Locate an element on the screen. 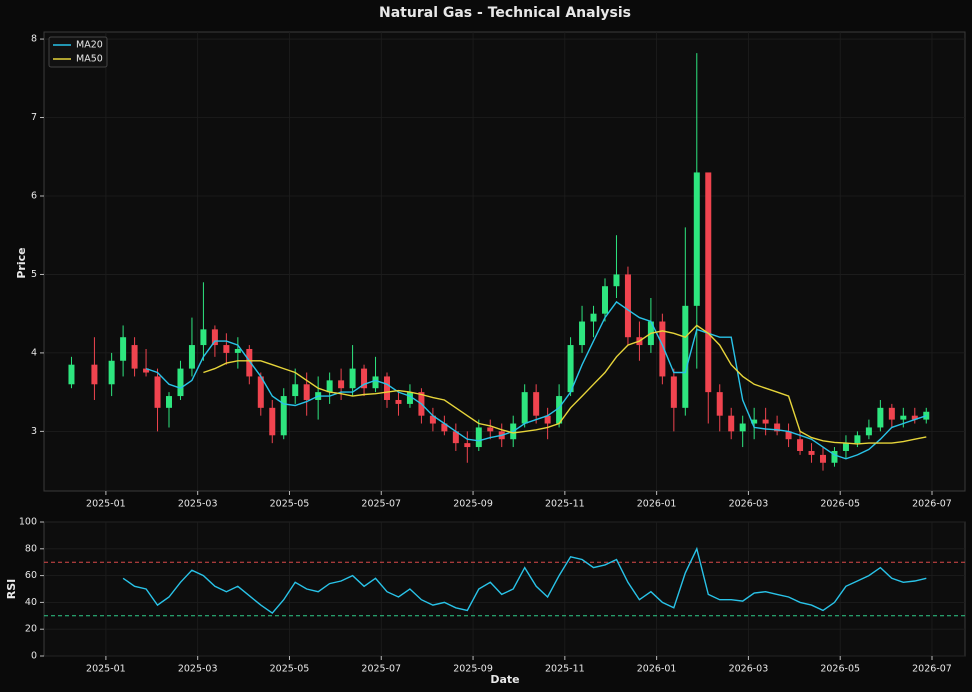  y-tick-label: 8 is located at coordinates (34, 39).